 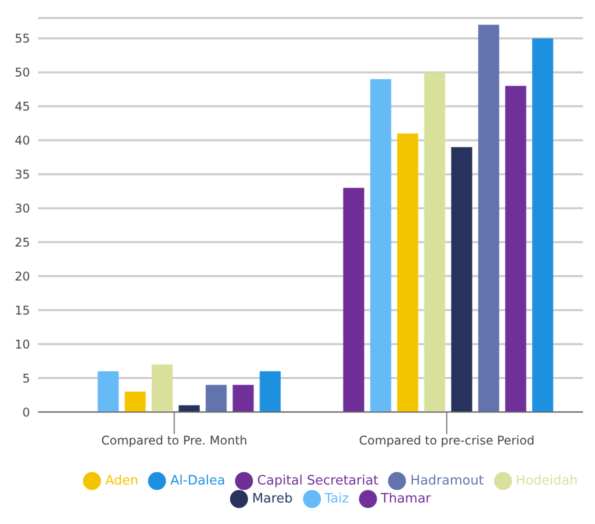 What do you see at coordinates (447, 481) in the screenshot?
I see `legend-label: Hadramout` at bounding box center [447, 481].